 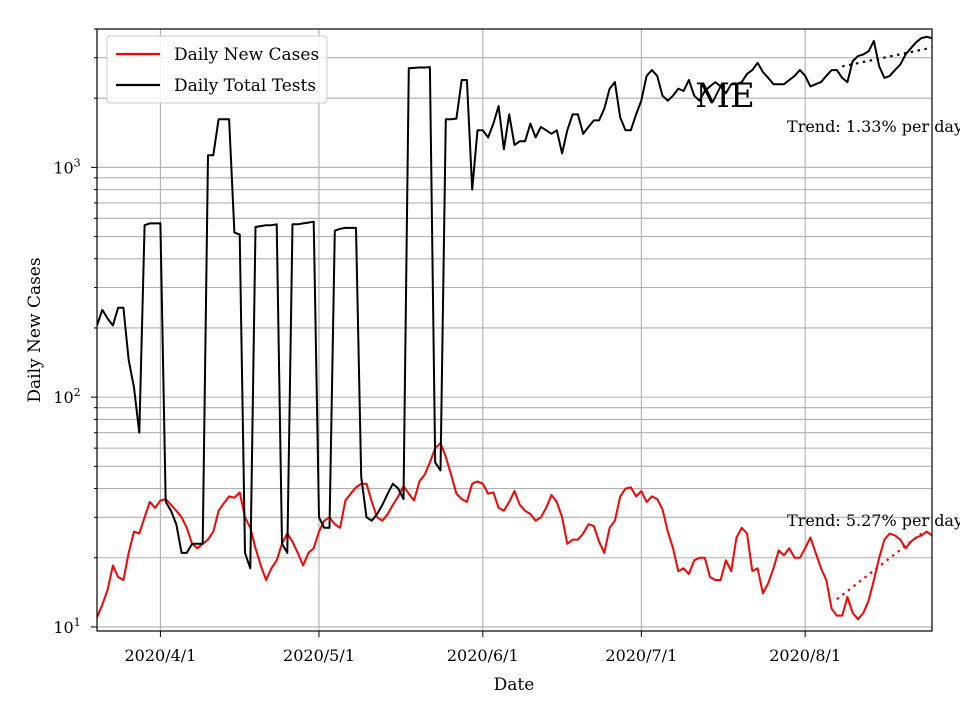 I want to click on y-tick-label: 10², so click(x=66, y=396).